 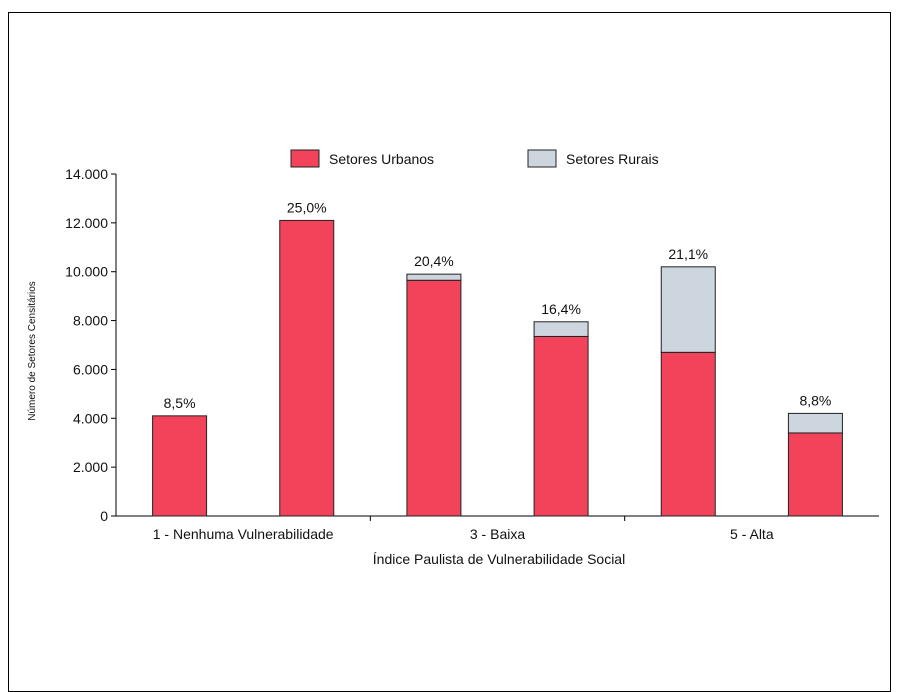 What do you see at coordinates (32, 351) in the screenshot?
I see `y-axis-title: Número de Setores Censitários` at bounding box center [32, 351].